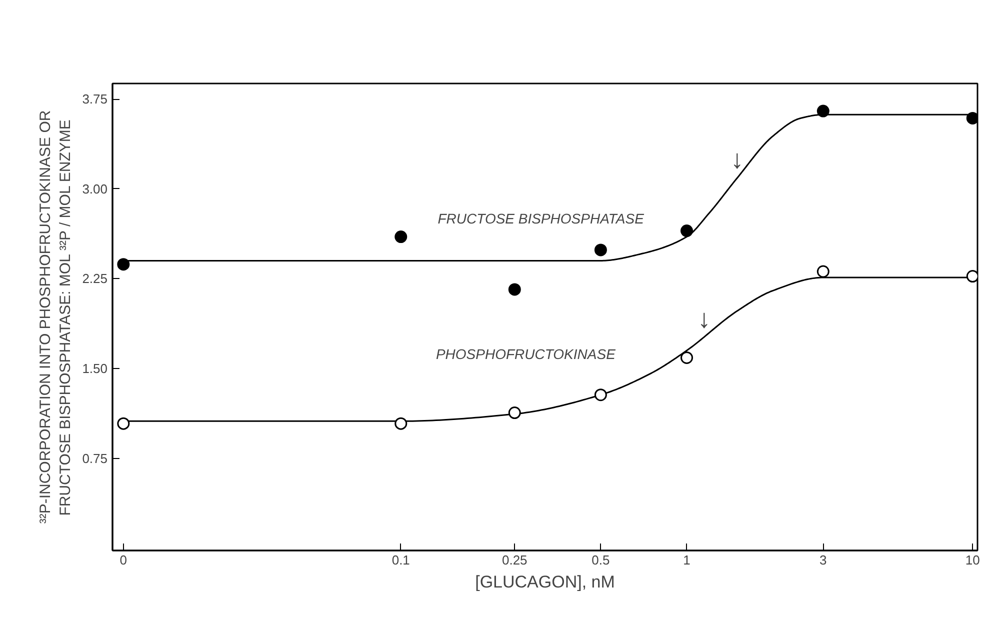 The width and height of the screenshot is (991, 625). What do you see at coordinates (401, 560) in the screenshot?
I see `x-tick-label: 0.1` at bounding box center [401, 560].